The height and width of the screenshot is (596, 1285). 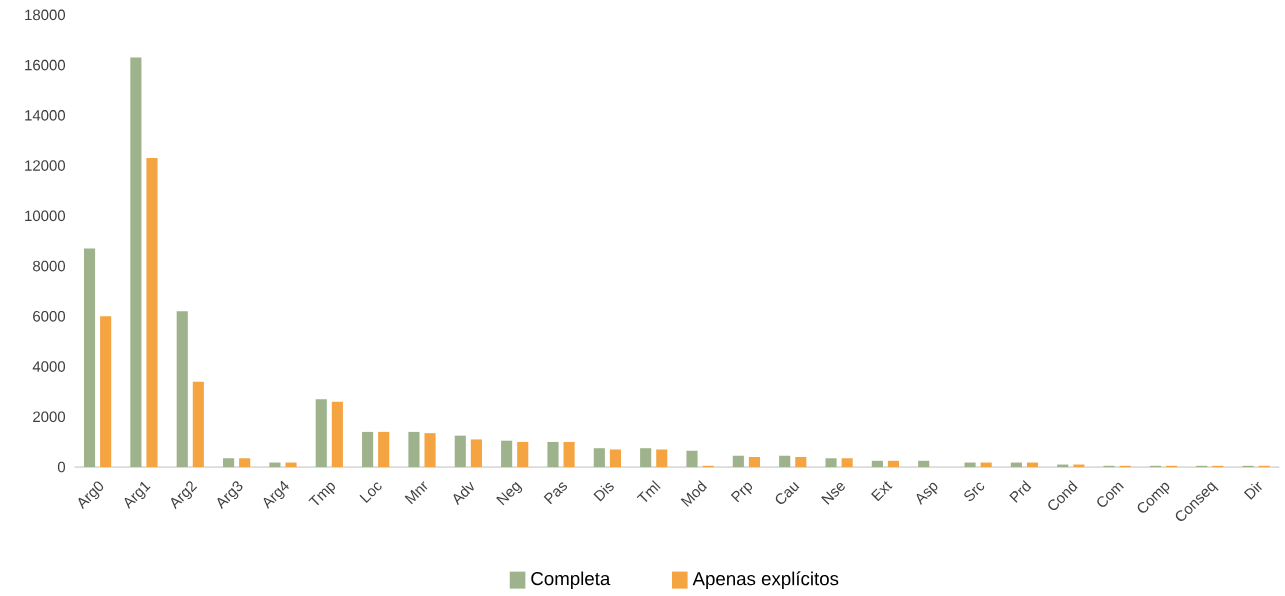 I want to click on y-tick-label: 0, so click(x=61, y=467).